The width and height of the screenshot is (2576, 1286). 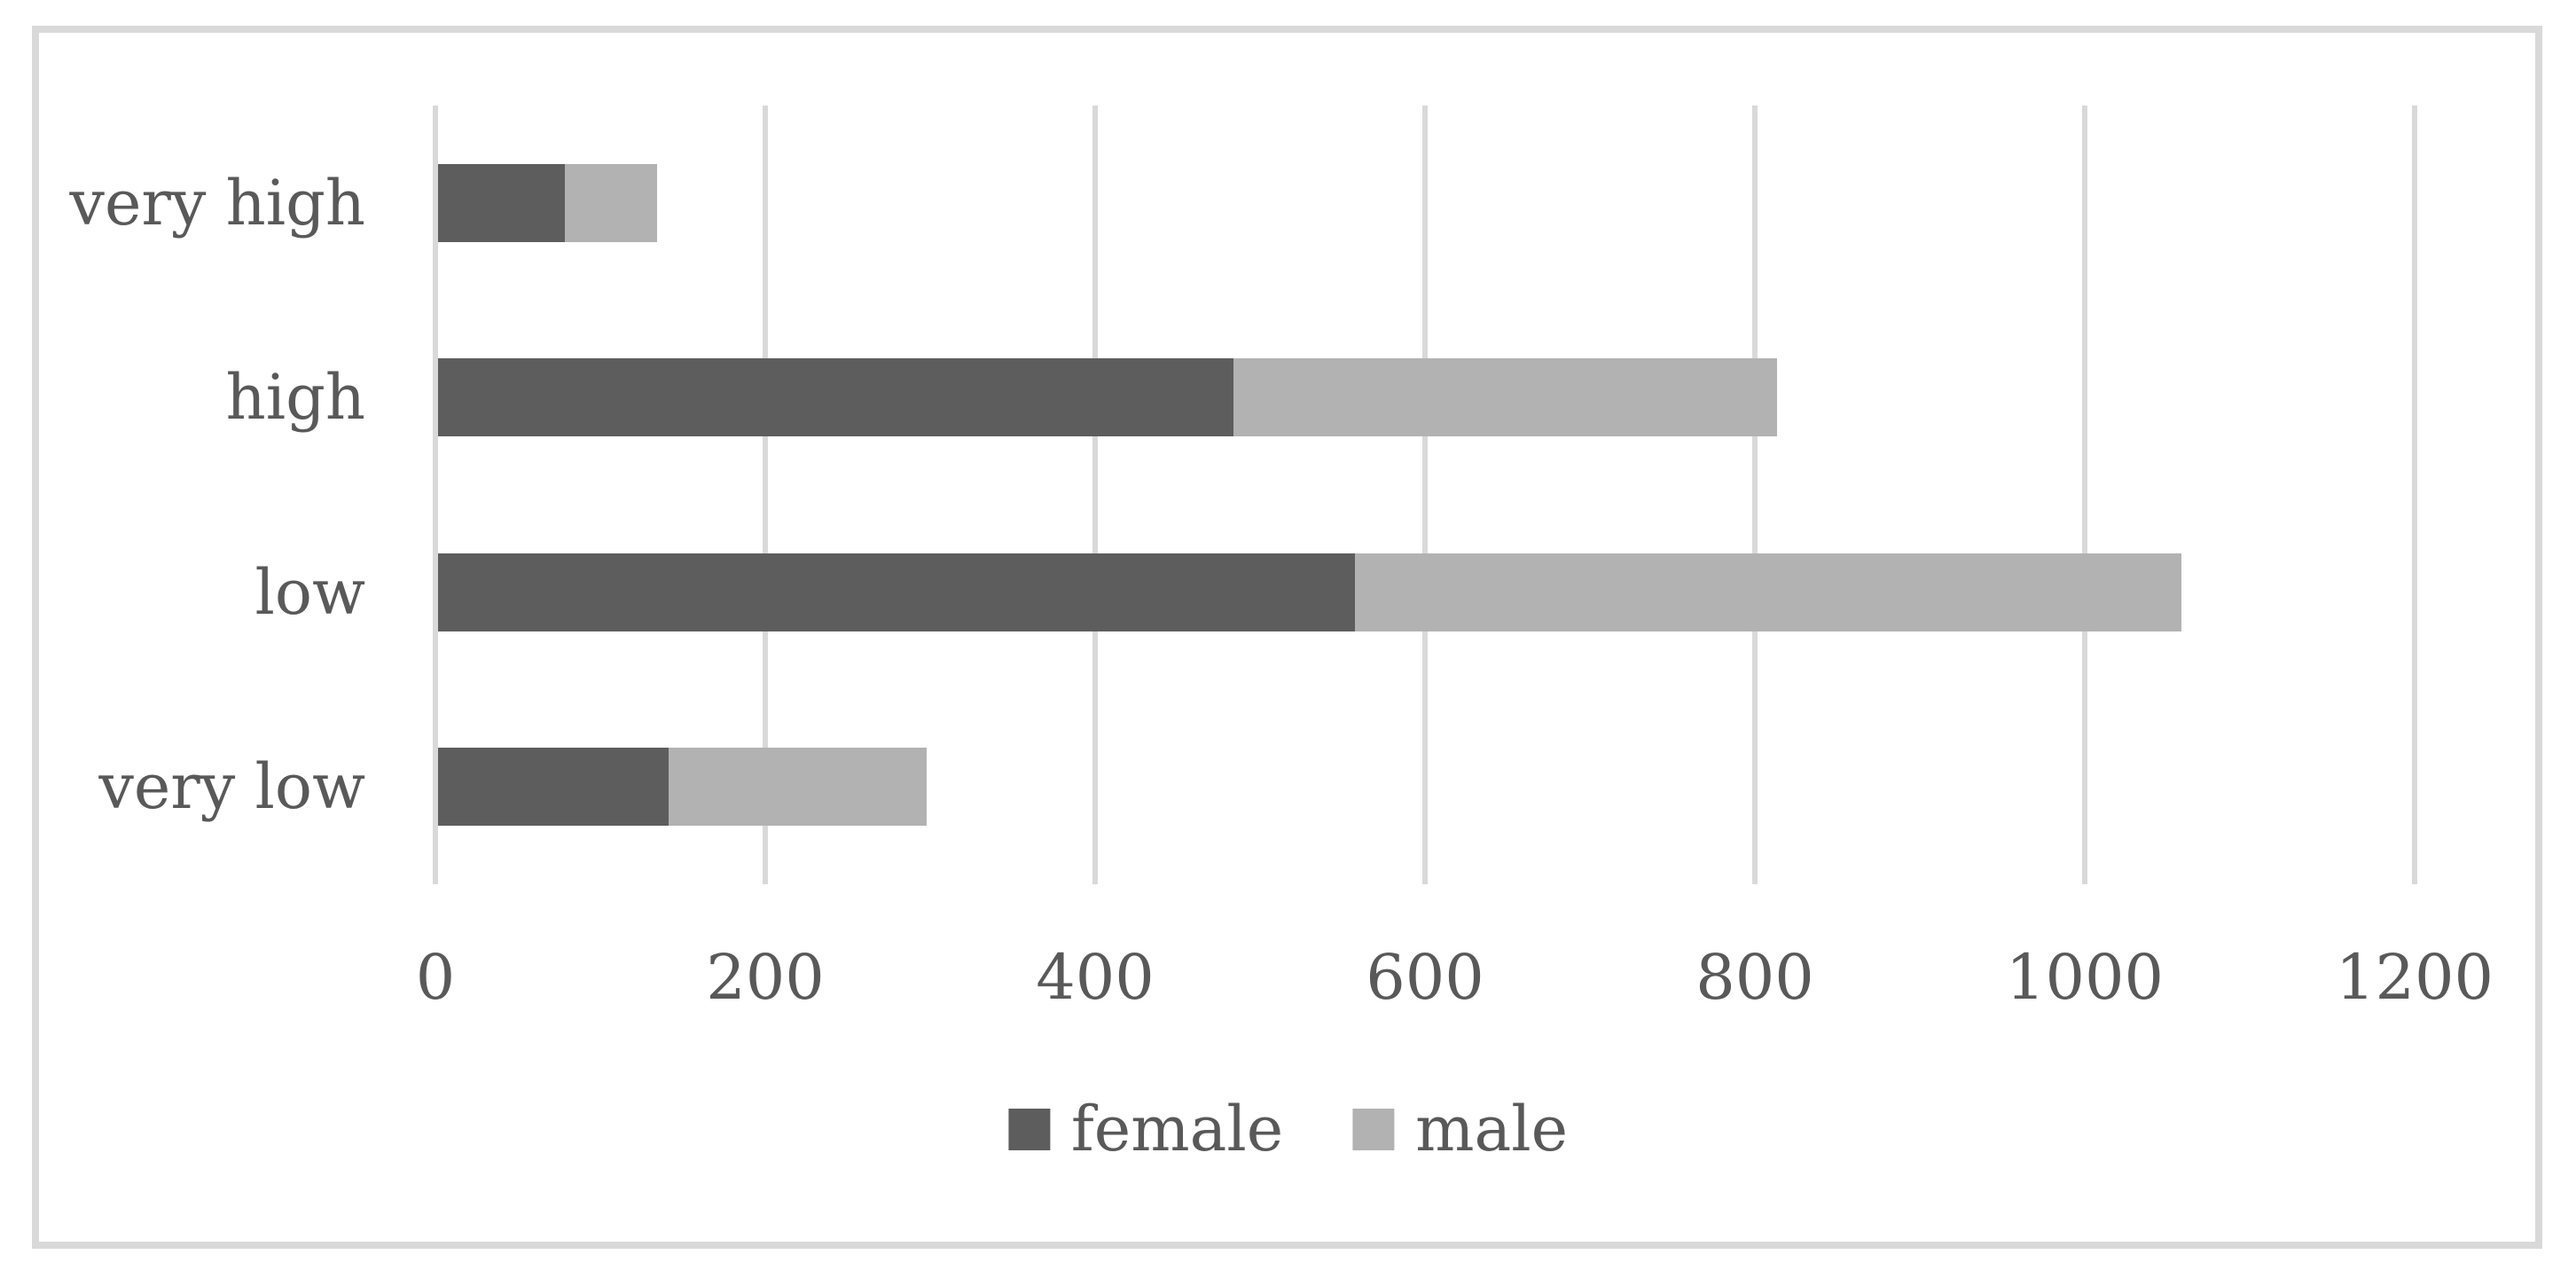 What do you see at coordinates (798, 787) in the screenshot?
I see `bar-segment-male-very-low` at bounding box center [798, 787].